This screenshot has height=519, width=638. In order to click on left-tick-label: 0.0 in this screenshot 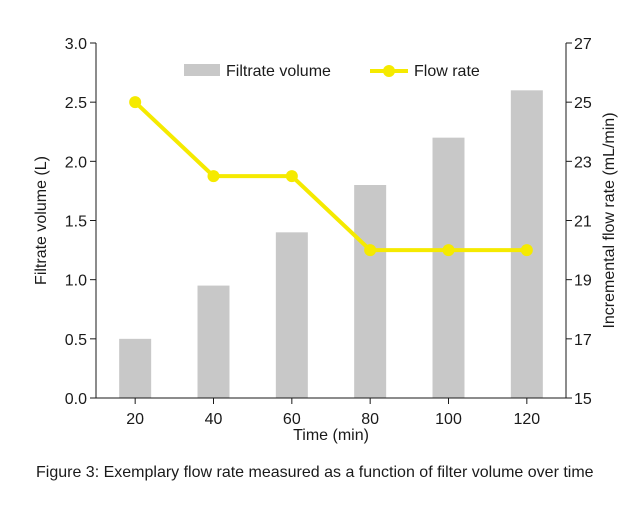, I will do `click(76, 399)`.